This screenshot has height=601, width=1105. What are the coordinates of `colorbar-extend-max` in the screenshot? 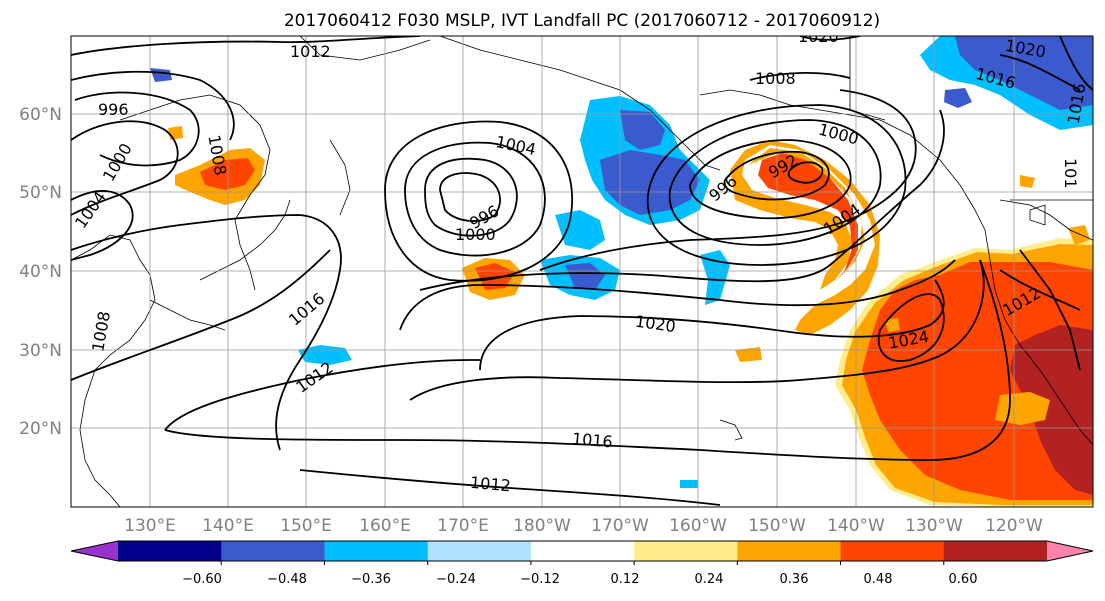 It's located at (1070, 551).